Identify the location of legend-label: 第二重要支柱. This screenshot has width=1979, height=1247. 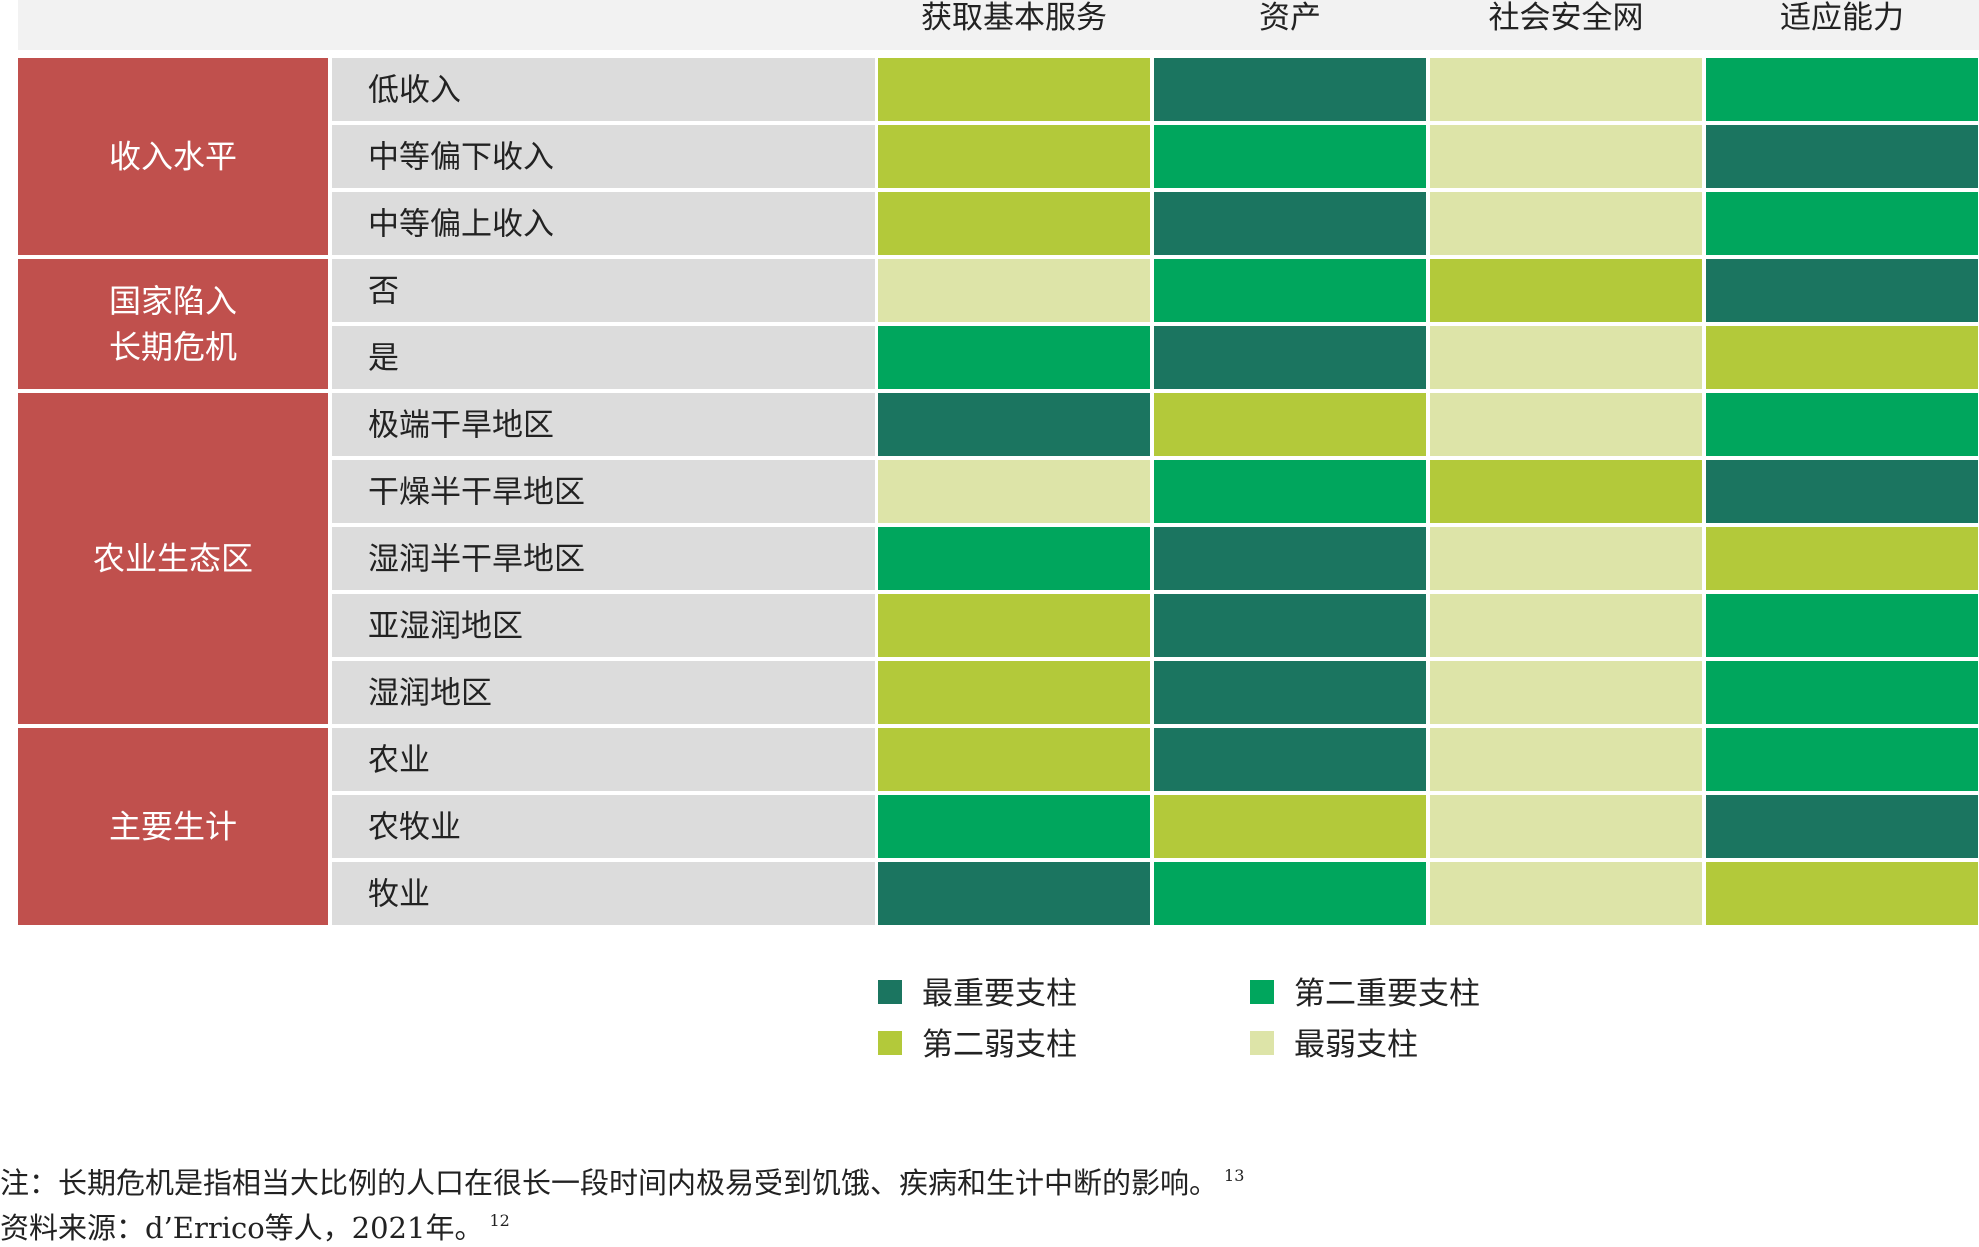
(1387, 994).